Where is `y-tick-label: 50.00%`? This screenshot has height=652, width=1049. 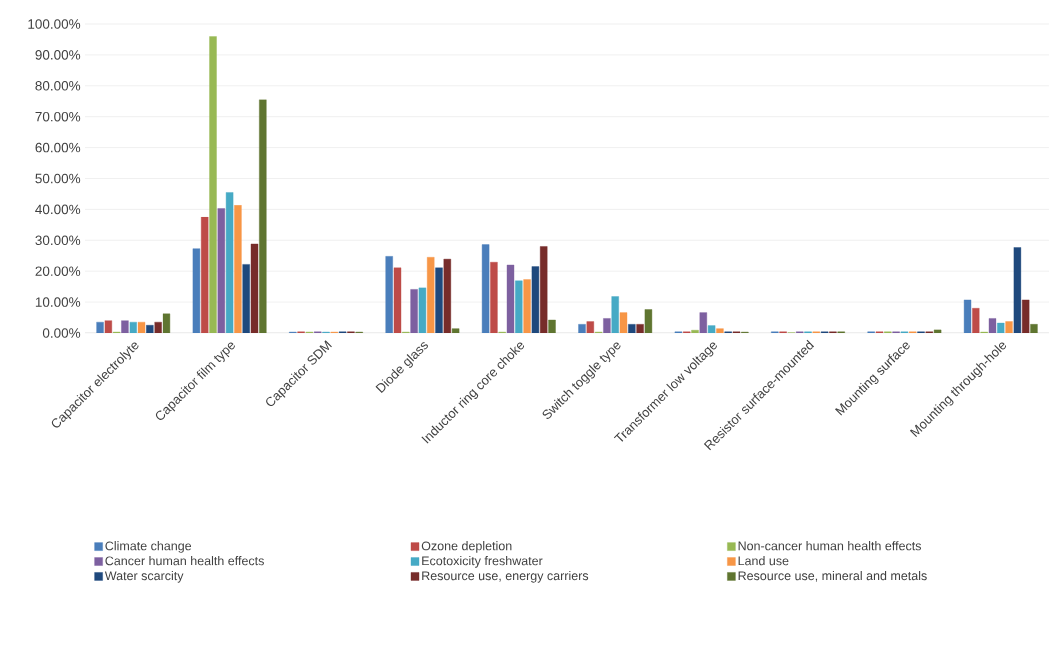 y-tick-label: 50.00% is located at coordinates (58, 178).